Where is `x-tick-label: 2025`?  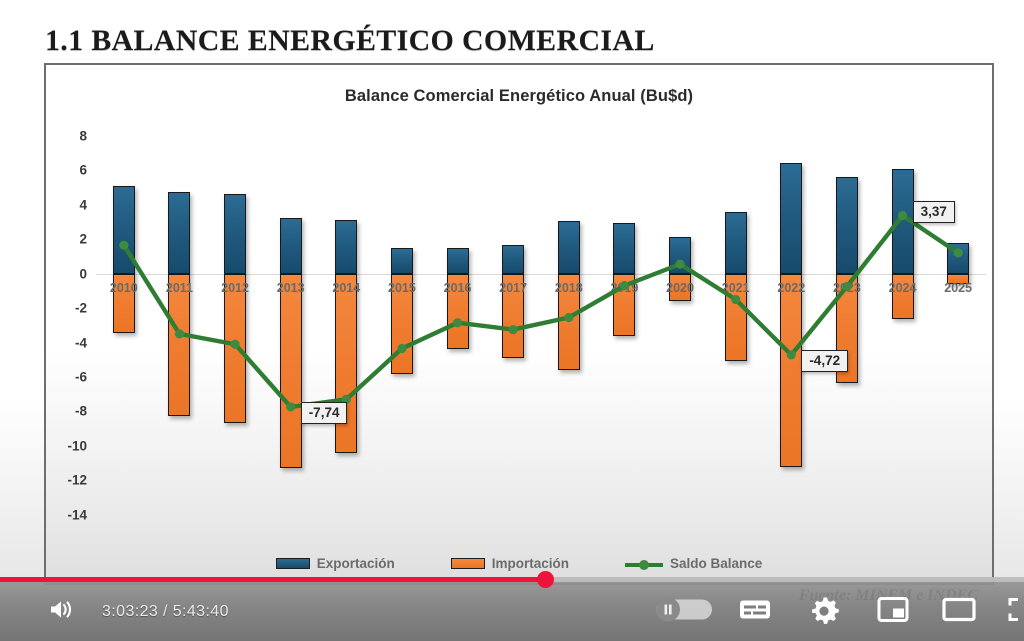
x-tick-label: 2025 is located at coordinates (958, 287).